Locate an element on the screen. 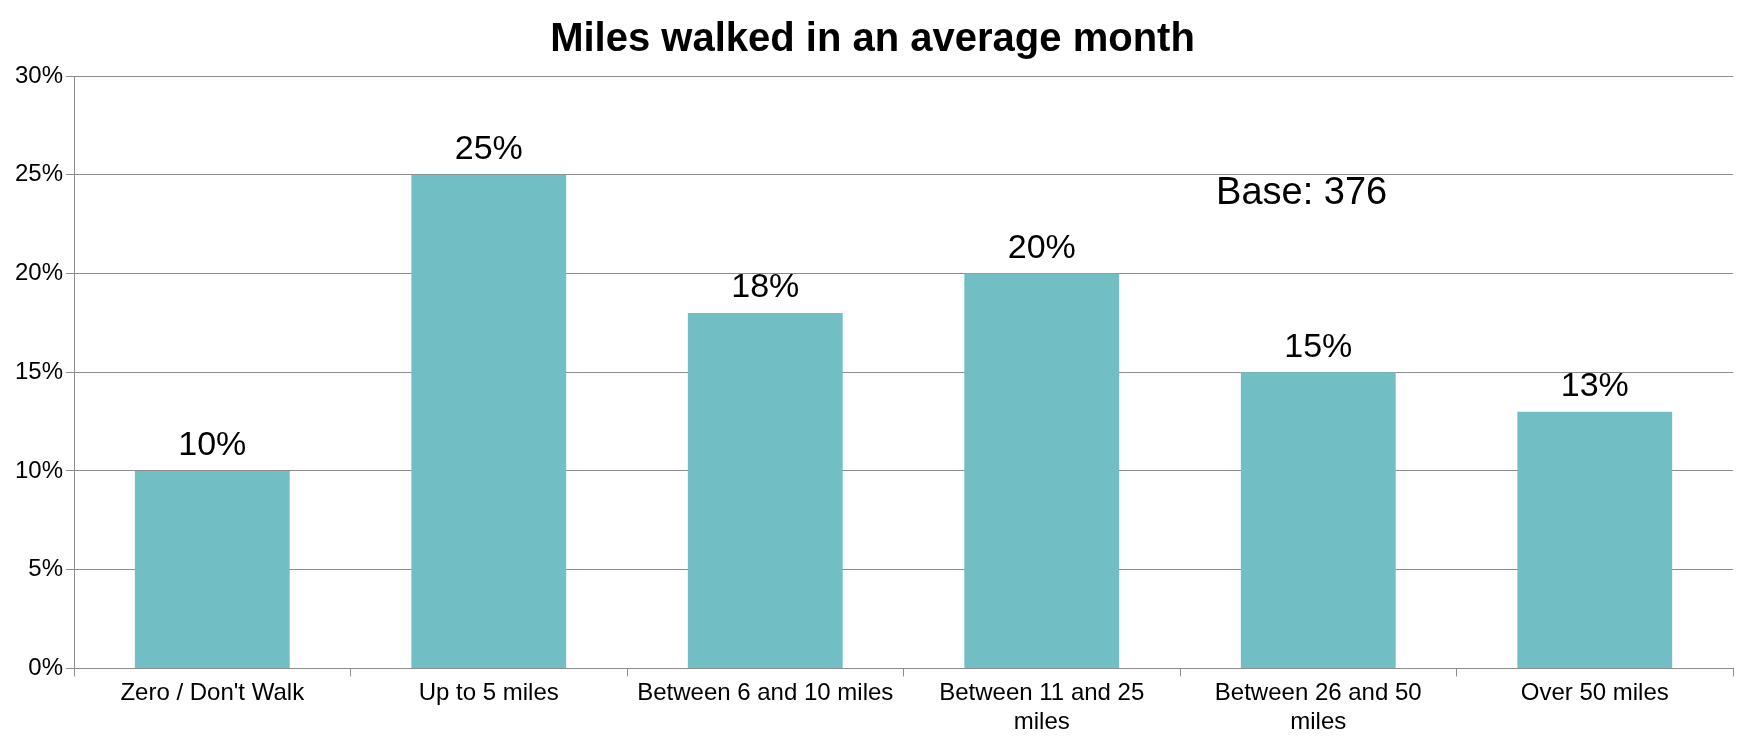 The width and height of the screenshot is (1757, 752). y-tick-label: 25% is located at coordinates (39, 173).